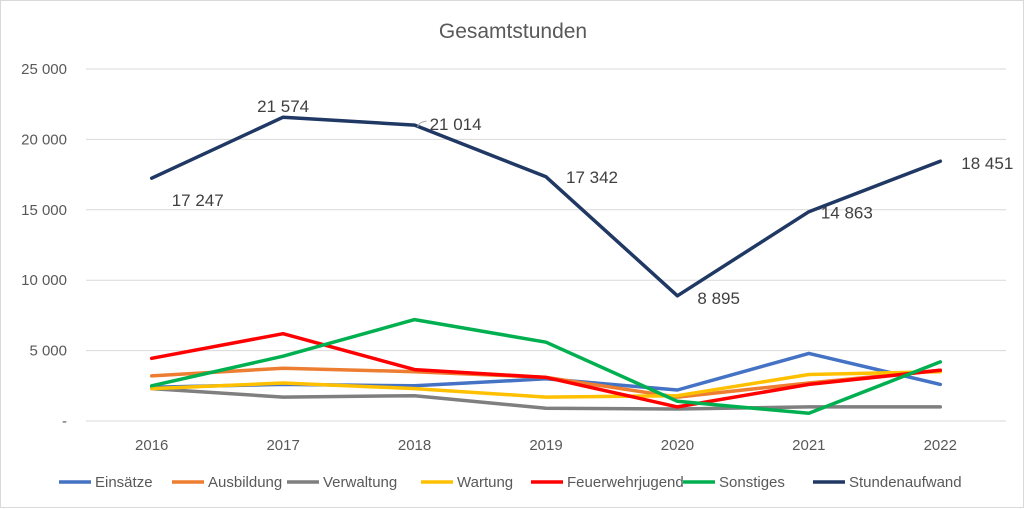 The width and height of the screenshot is (1024, 509). I want to click on y-tick-label: 10 000, so click(44, 280).